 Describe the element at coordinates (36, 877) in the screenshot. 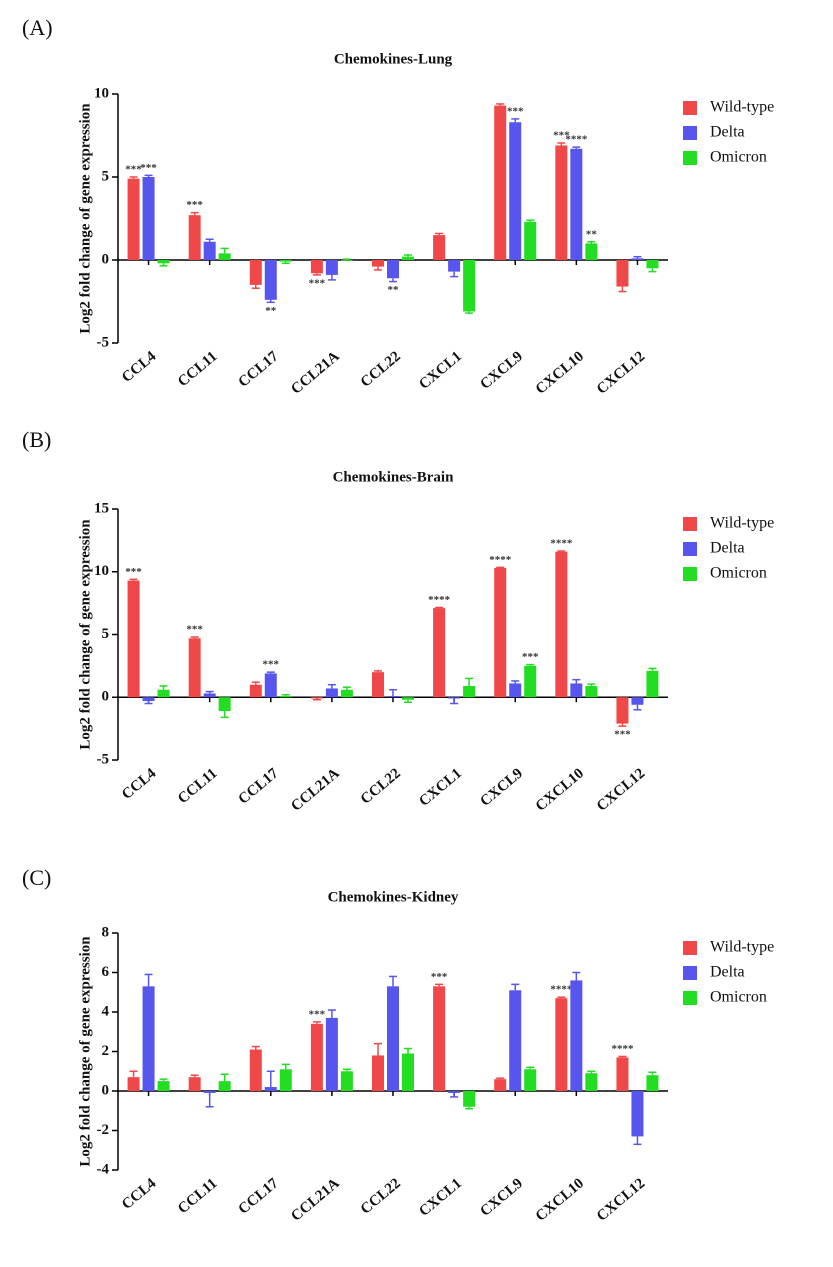

I see `panel-label: (C)` at that location.